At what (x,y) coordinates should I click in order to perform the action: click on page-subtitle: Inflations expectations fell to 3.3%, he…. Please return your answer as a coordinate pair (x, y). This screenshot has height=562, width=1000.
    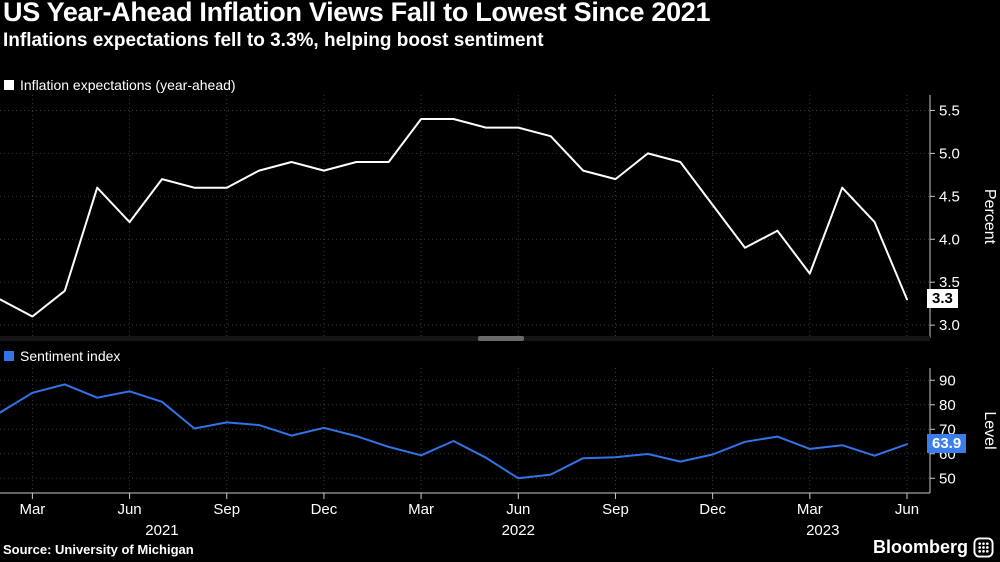
    Looking at the image, I should click on (273, 40).